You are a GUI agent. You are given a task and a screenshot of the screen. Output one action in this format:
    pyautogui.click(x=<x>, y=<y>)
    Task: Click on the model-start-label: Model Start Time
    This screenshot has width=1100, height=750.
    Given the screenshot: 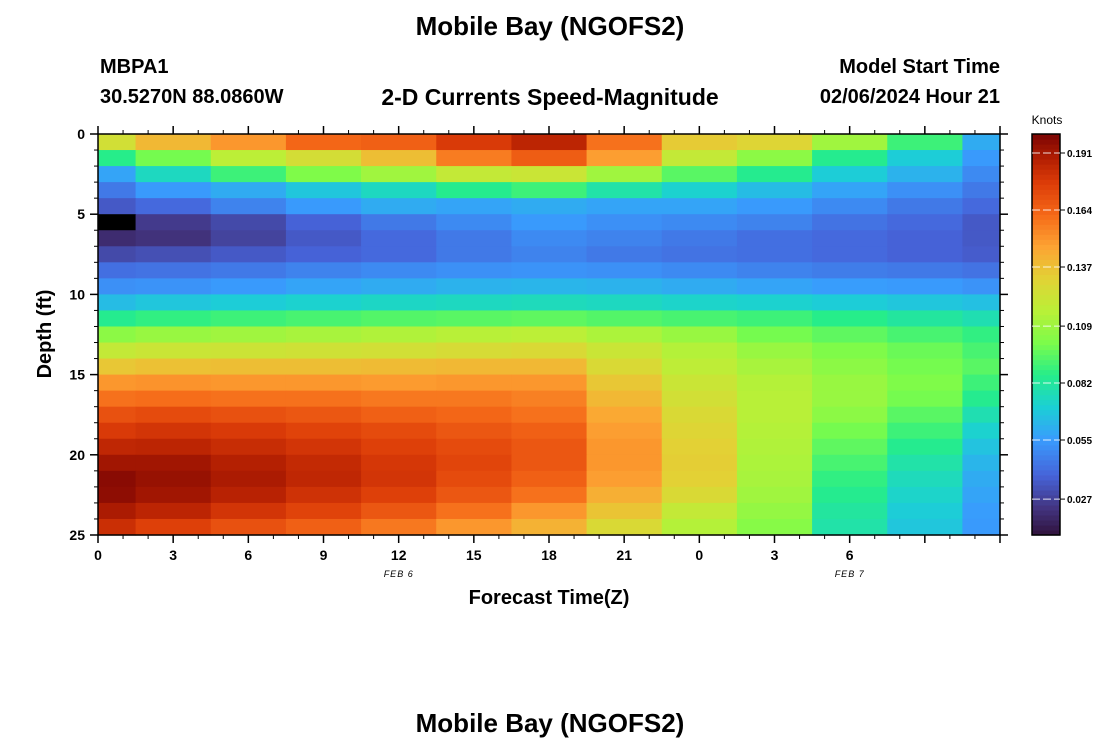 What is the action you would take?
    pyautogui.click(x=919, y=67)
    